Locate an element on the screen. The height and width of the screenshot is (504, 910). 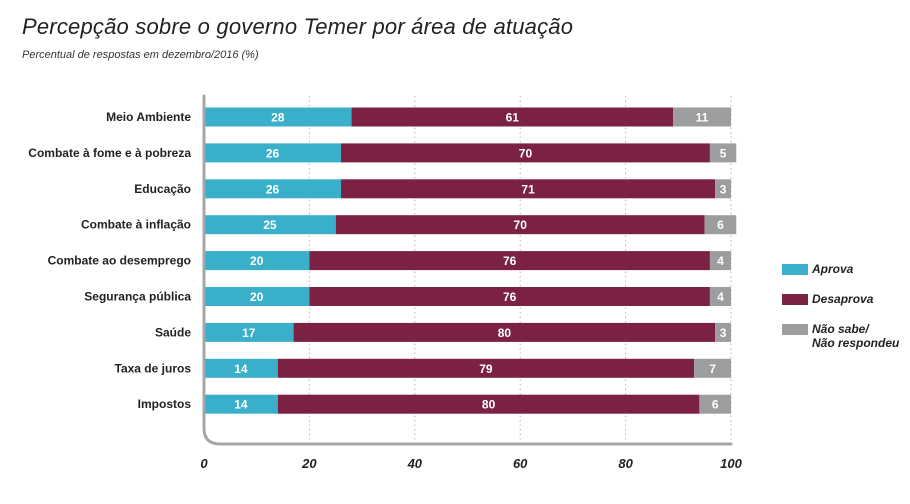
legend-label-aprova: Aprova is located at coordinates (833, 269).